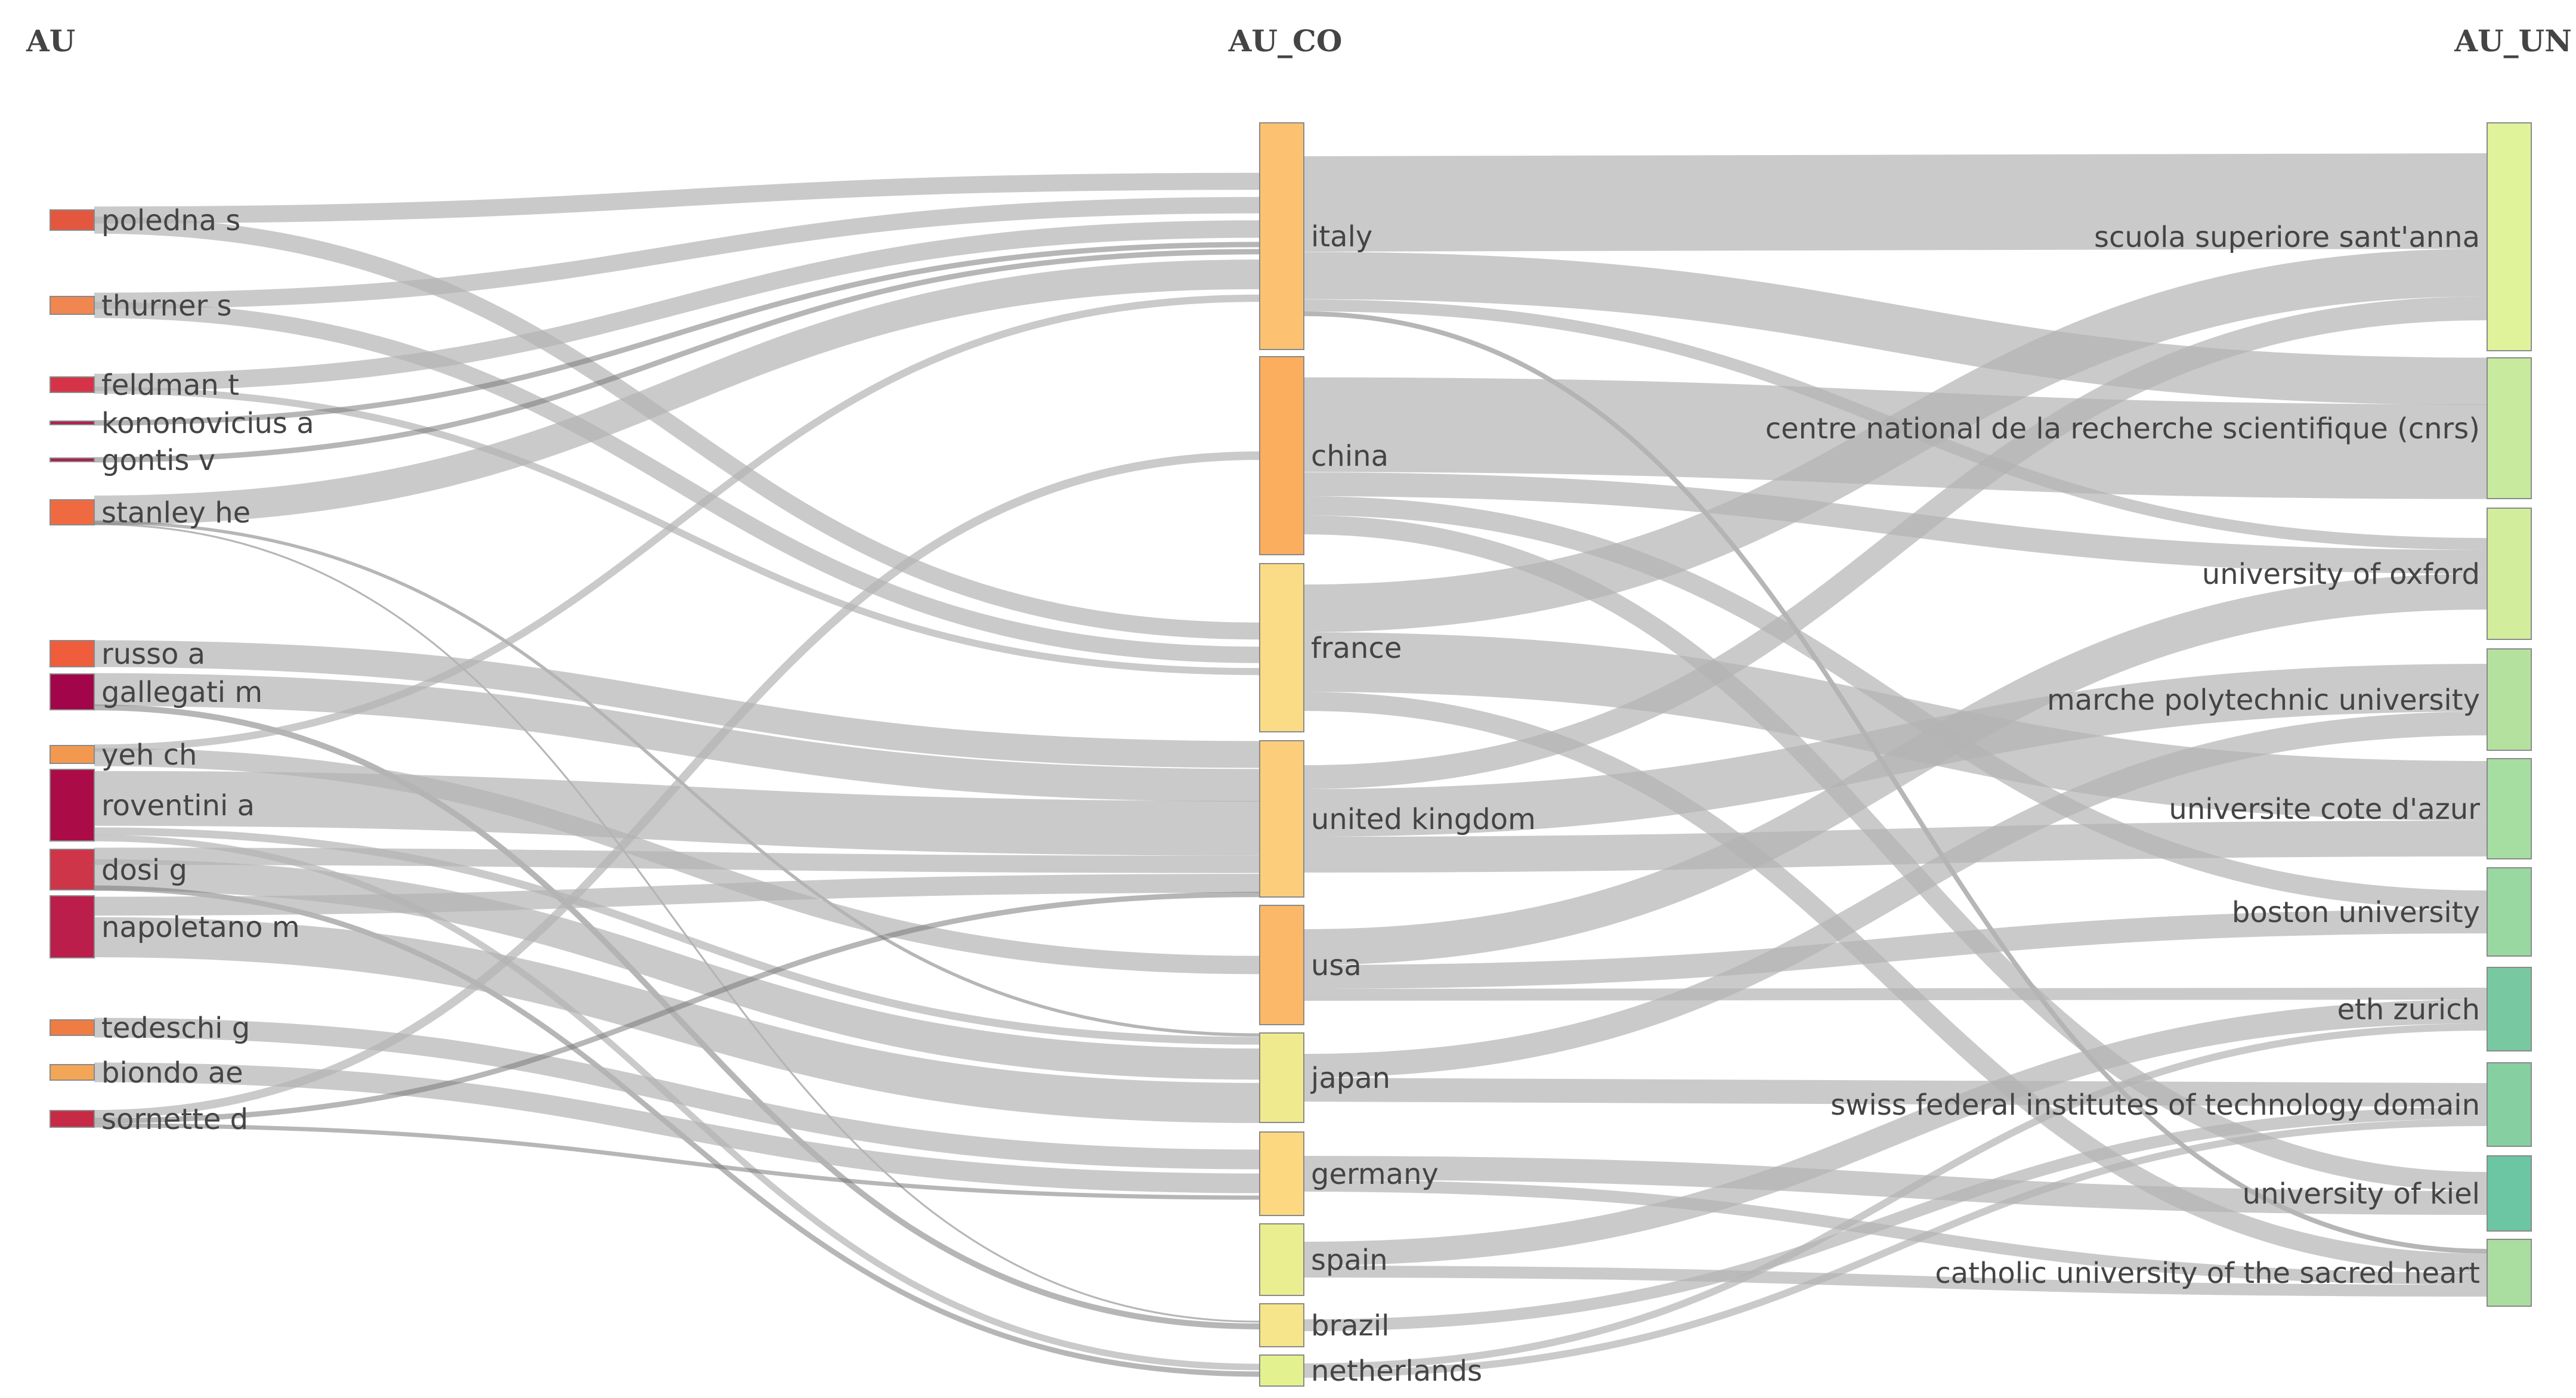 This screenshot has height=1398, width=2576. What do you see at coordinates (175, 926) in the screenshot?
I see `node-au-napoletano: napoletano m` at bounding box center [175, 926].